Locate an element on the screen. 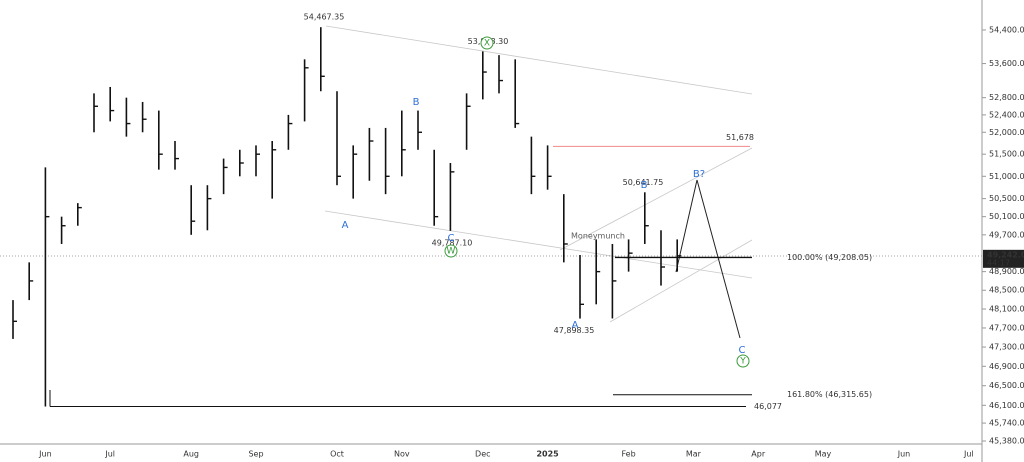 The height and width of the screenshot is (462, 1024). y-tick-label: 52,800.00 is located at coordinates (1006, 97).